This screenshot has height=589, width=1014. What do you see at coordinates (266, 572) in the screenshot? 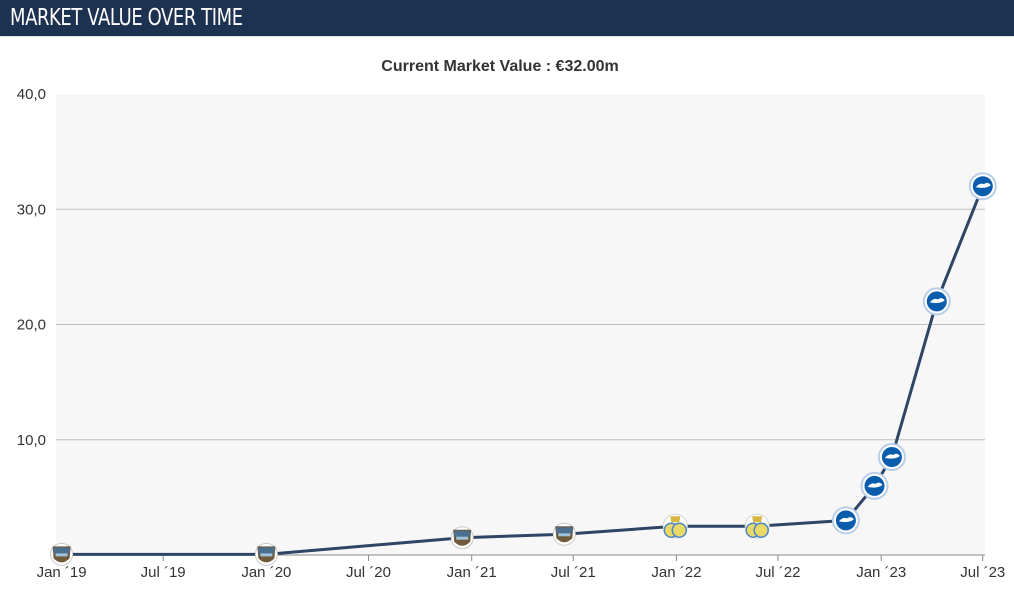
I see `x-tick-label: Jan ´20` at bounding box center [266, 572].